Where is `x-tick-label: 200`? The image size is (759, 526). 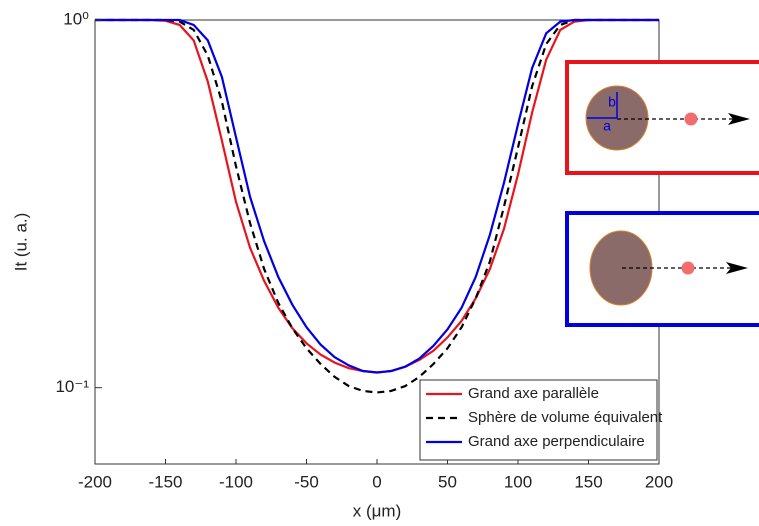 x-tick-label: 200 is located at coordinates (659, 481).